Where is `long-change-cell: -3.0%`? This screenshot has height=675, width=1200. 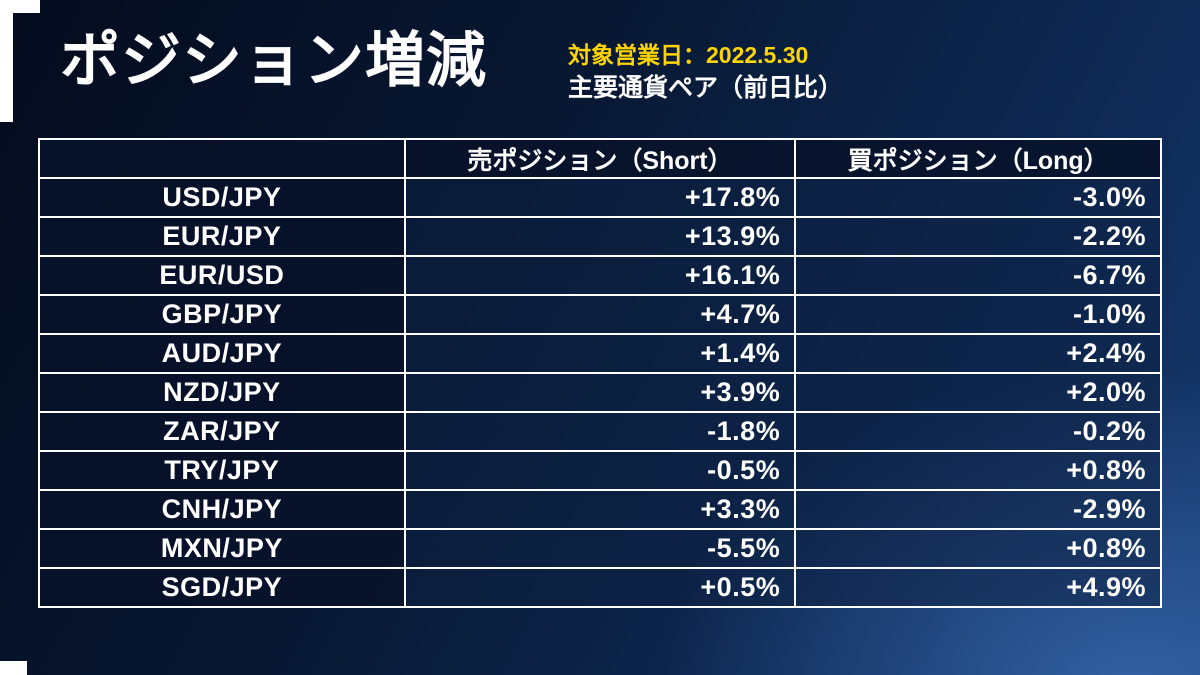
long-change-cell: -3.0% is located at coordinates (978, 197).